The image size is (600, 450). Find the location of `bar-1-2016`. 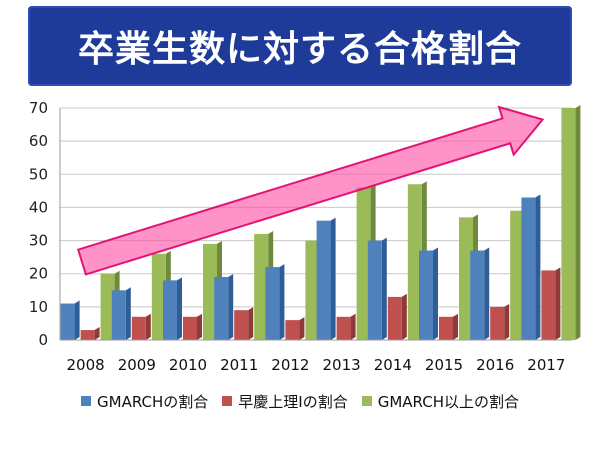

bar-1-2016 is located at coordinates (477, 295).